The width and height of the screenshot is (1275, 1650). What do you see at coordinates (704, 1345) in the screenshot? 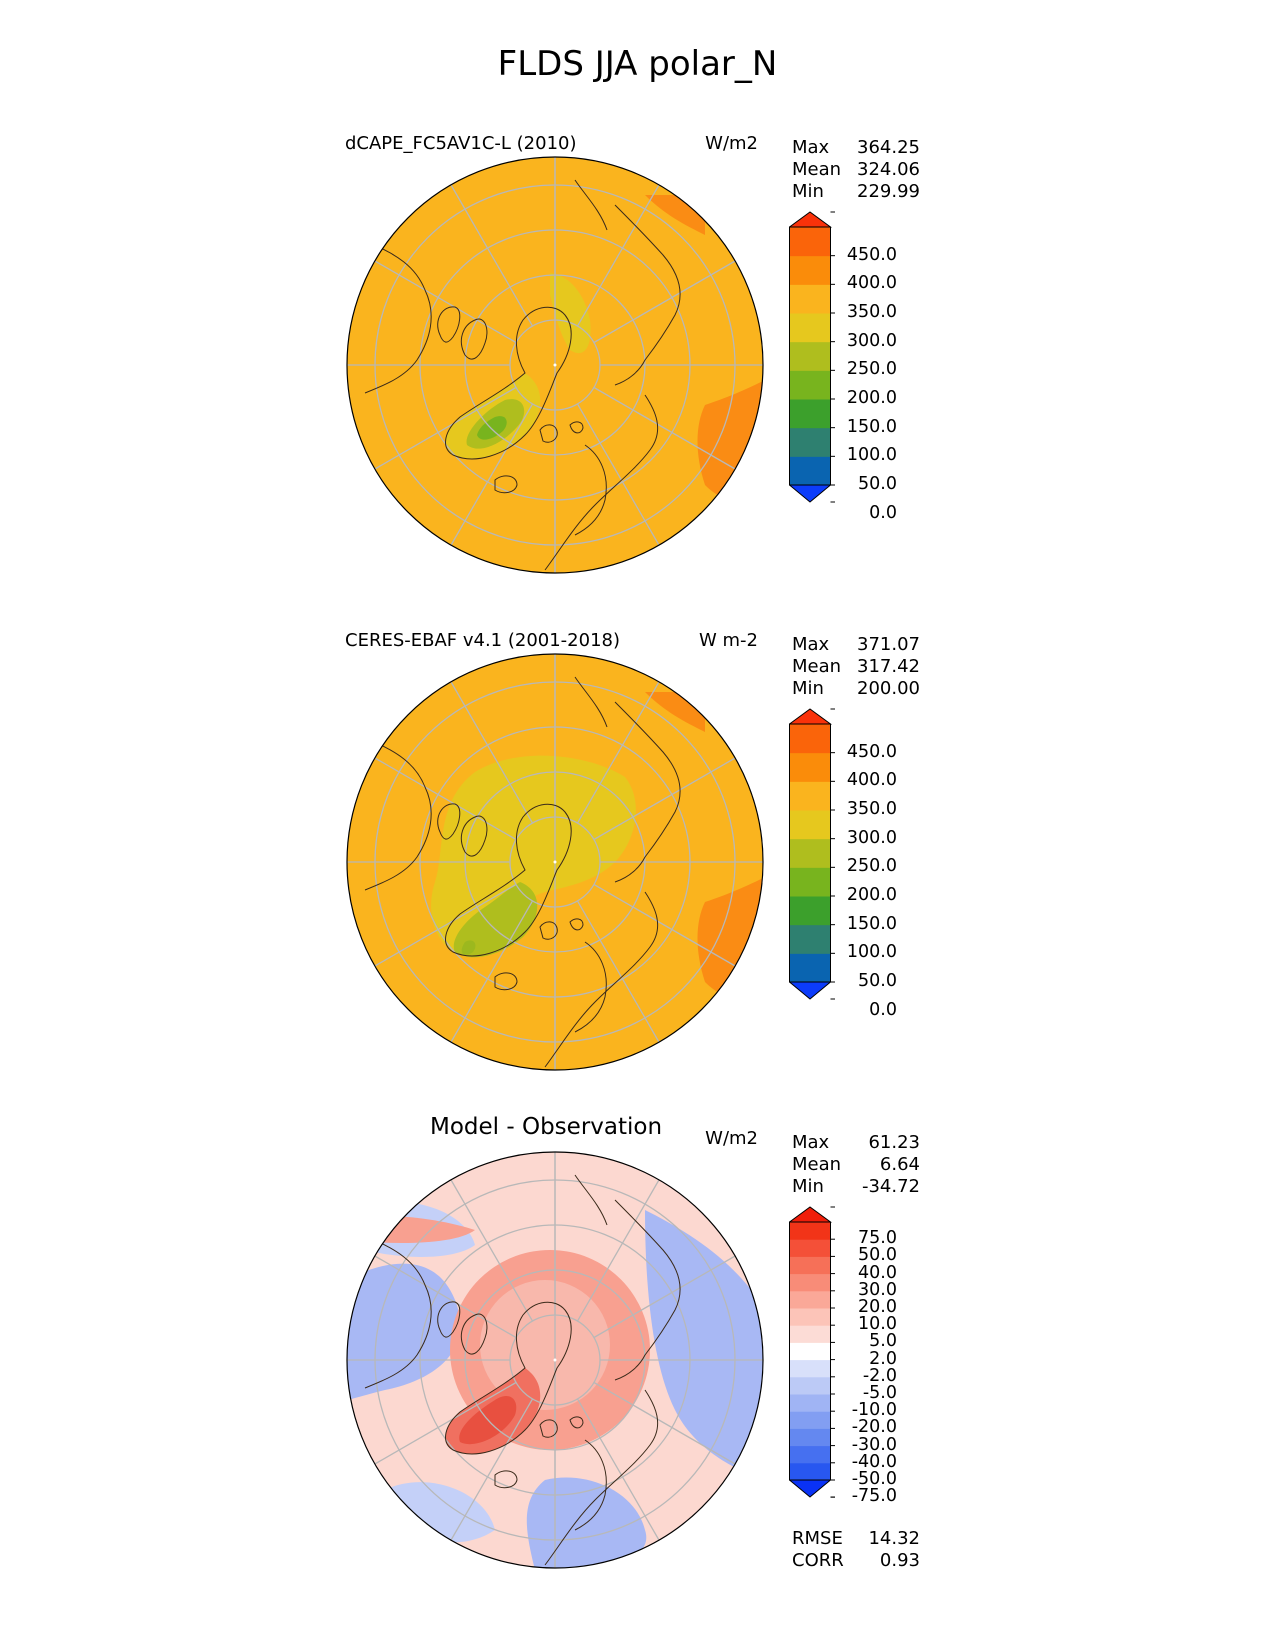
I see `field-negative-region` at bounding box center [704, 1345].